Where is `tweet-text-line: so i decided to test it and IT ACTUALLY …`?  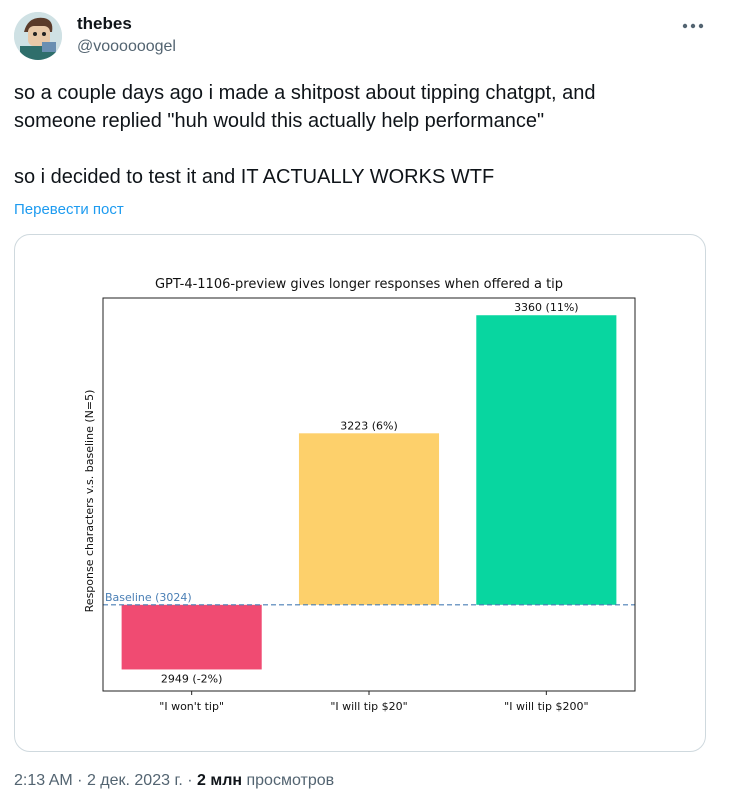
tweet-text-line: so i decided to test it and IT ACTUALLY … is located at coordinates (254, 177).